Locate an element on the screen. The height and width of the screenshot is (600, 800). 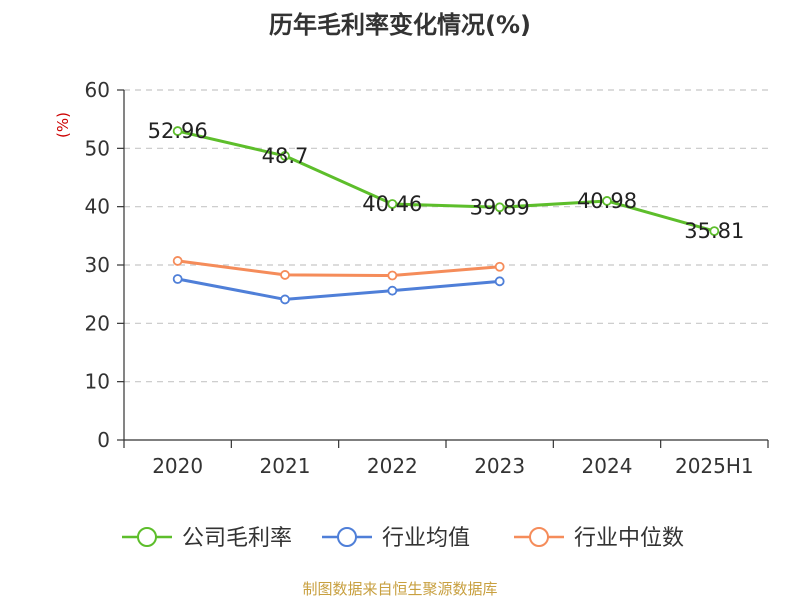
data-point-0-2022 is located at coordinates (392, 204).